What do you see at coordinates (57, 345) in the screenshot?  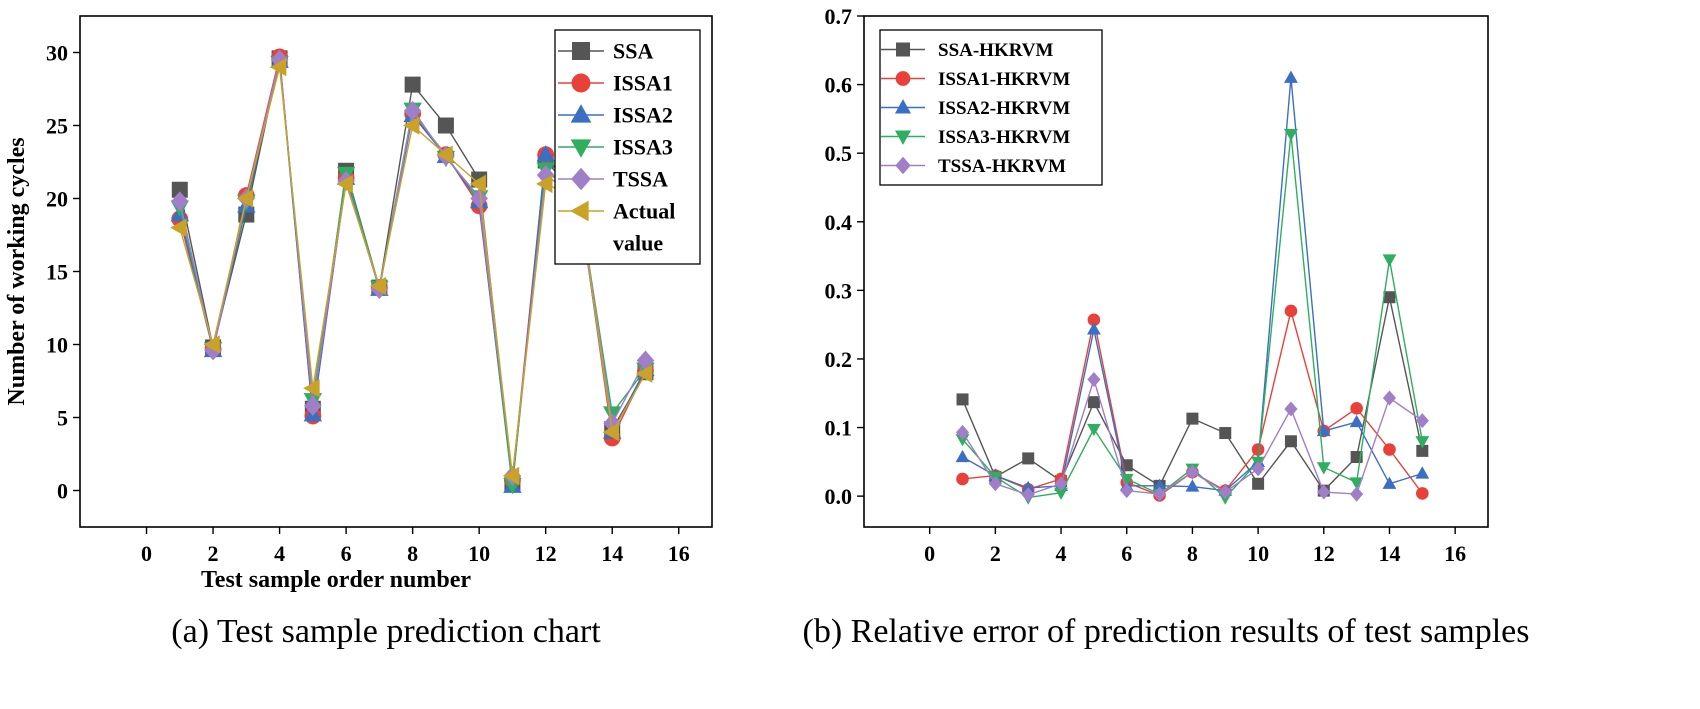 I see `chart-a-y-tick-label: 10` at bounding box center [57, 345].